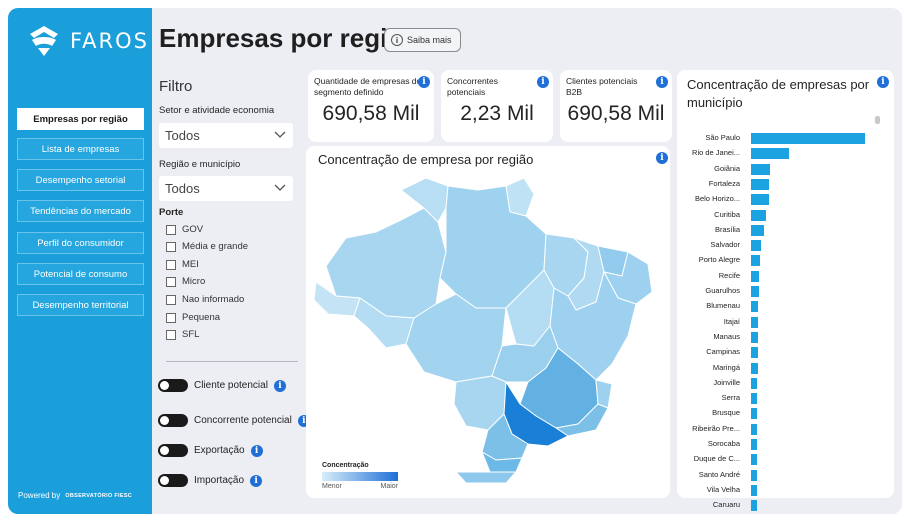 This screenshot has height=522, width=910. I want to click on nav-empresas-por-regiao: Empresas por região, so click(80, 119).